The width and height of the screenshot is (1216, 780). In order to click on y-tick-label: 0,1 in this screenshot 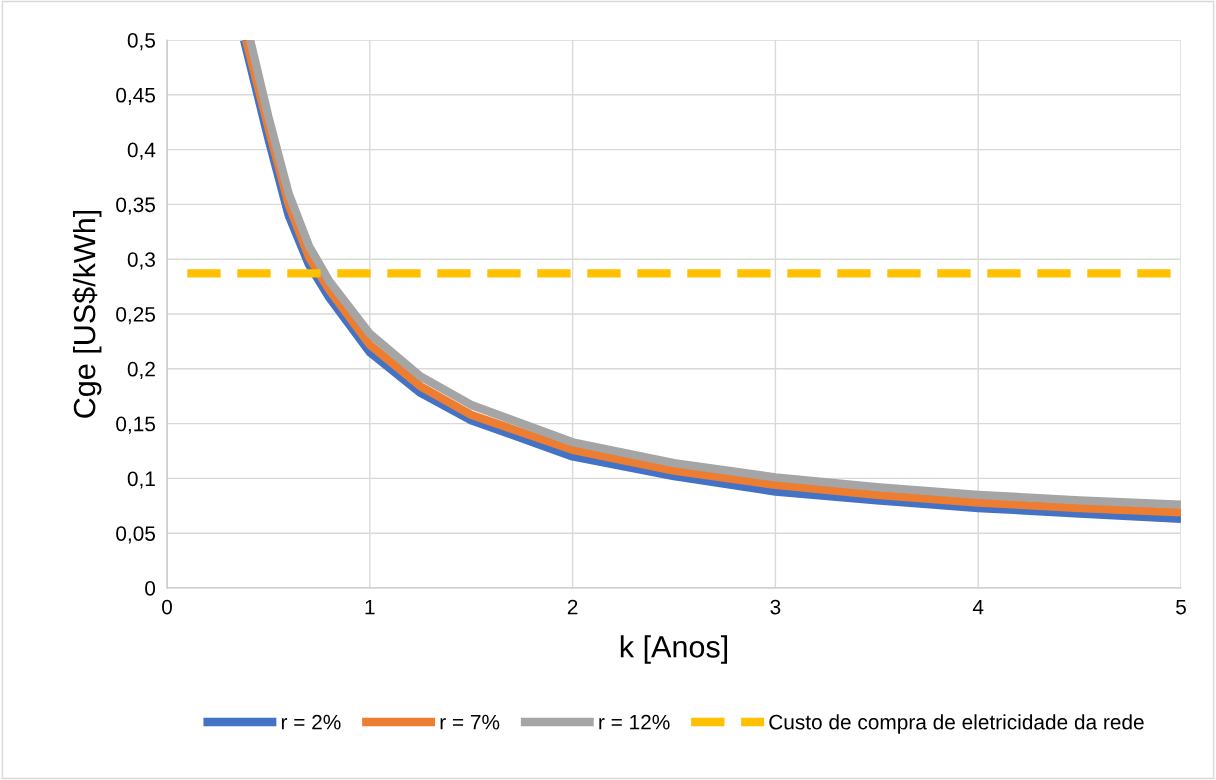, I will do `click(141, 480)`.